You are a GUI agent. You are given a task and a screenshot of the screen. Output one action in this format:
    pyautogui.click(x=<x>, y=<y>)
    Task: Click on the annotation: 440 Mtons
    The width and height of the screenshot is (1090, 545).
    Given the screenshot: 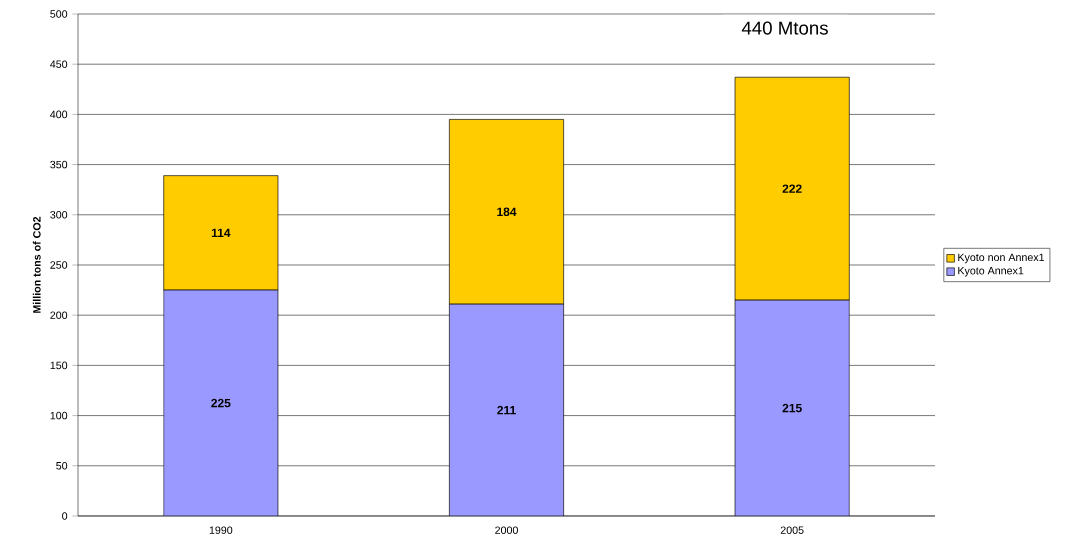 What is the action you would take?
    pyautogui.click(x=784, y=28)
    